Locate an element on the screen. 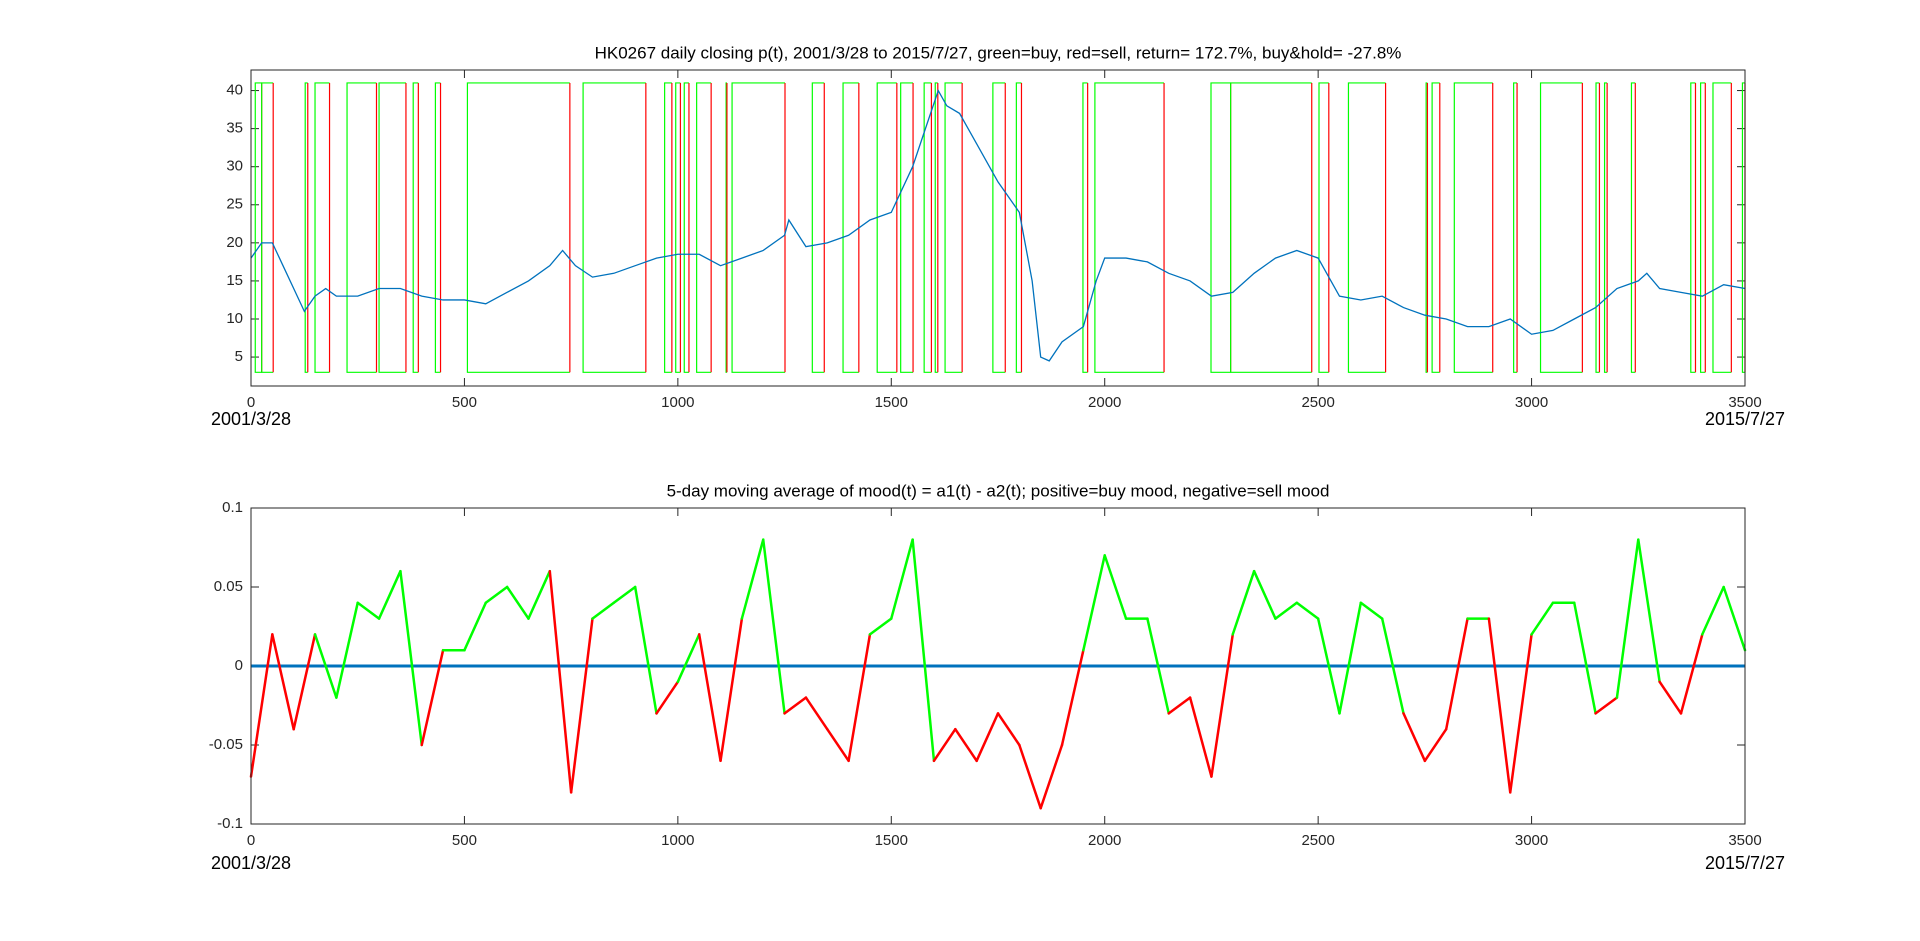 The height and width of the screenshot is (941, 1920). y-tick-label: -0.05 is located at coordinates (226, 744).